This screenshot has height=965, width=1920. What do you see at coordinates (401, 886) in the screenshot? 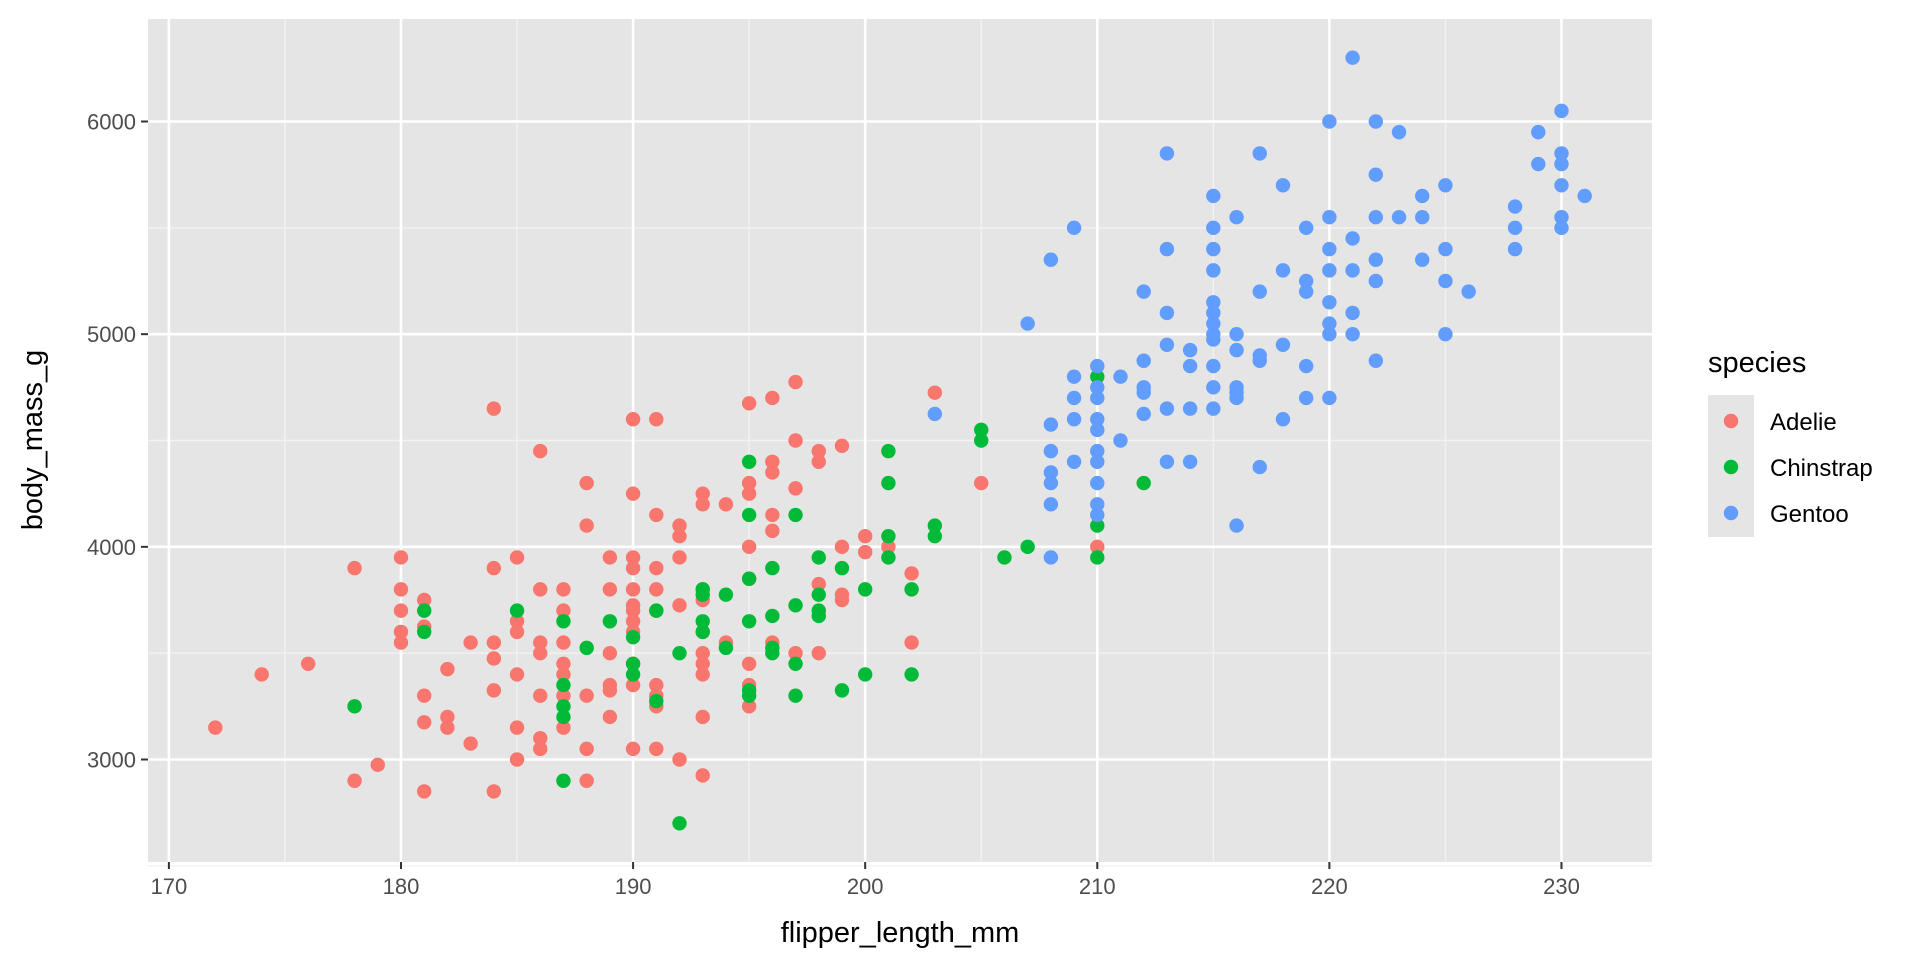
I see `x-tick-label: 180` at bounding box center [401, 886].